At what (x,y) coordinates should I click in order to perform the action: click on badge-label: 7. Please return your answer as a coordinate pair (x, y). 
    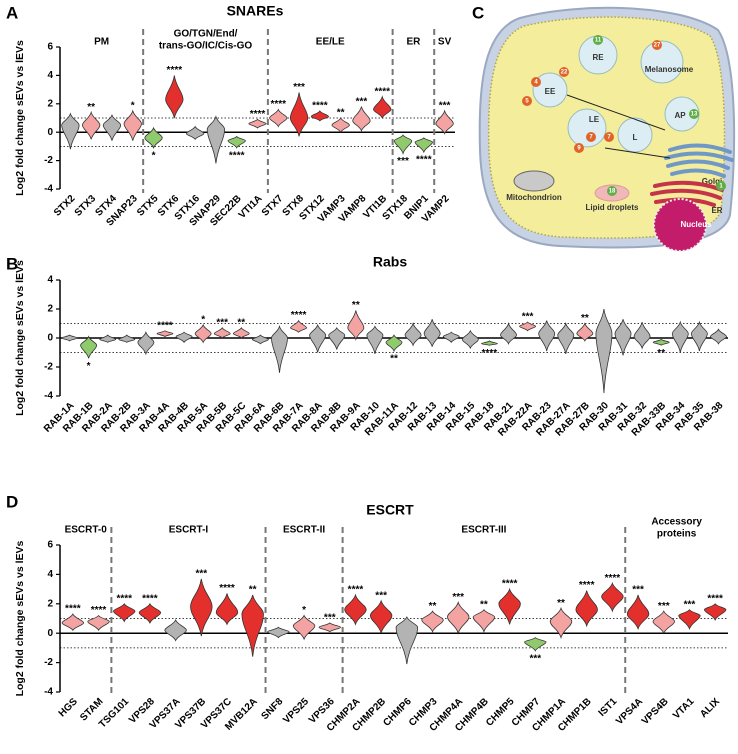
    Looking at the image, I should click on (591, 138).